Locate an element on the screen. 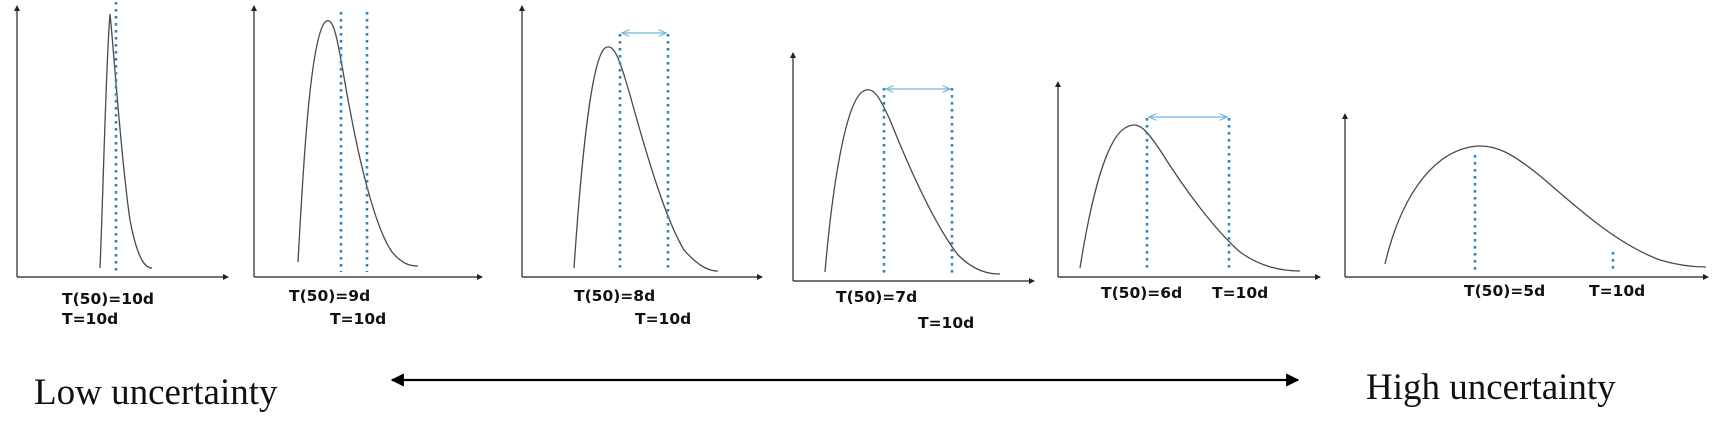 Image resolution: width=1712 pixels, height=421 pixels. low-uncertainty-label: Low uncertainty is located at coordinates (156, 392).